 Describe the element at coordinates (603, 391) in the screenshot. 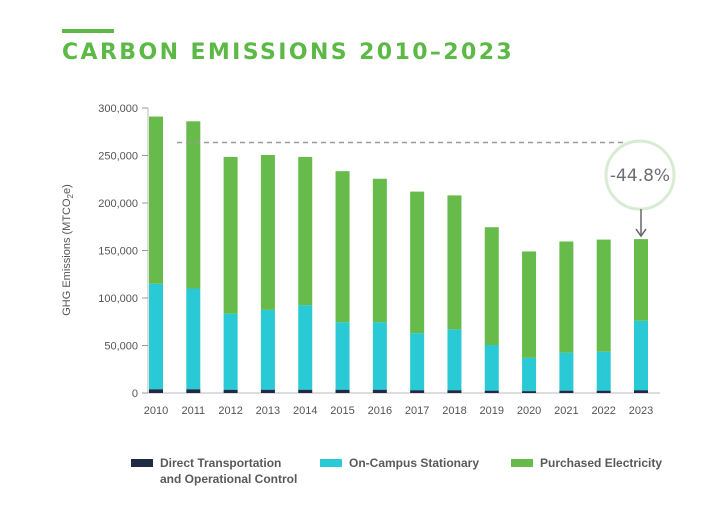

I see `bar-direct-2022` at that location.